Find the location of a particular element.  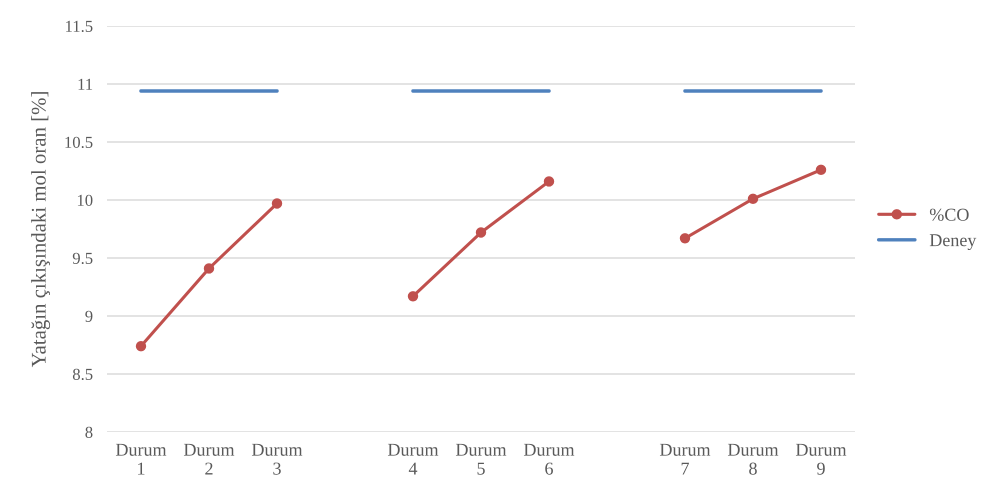

x-tick-label: Durum 2 is located at coordinates (209, 459).